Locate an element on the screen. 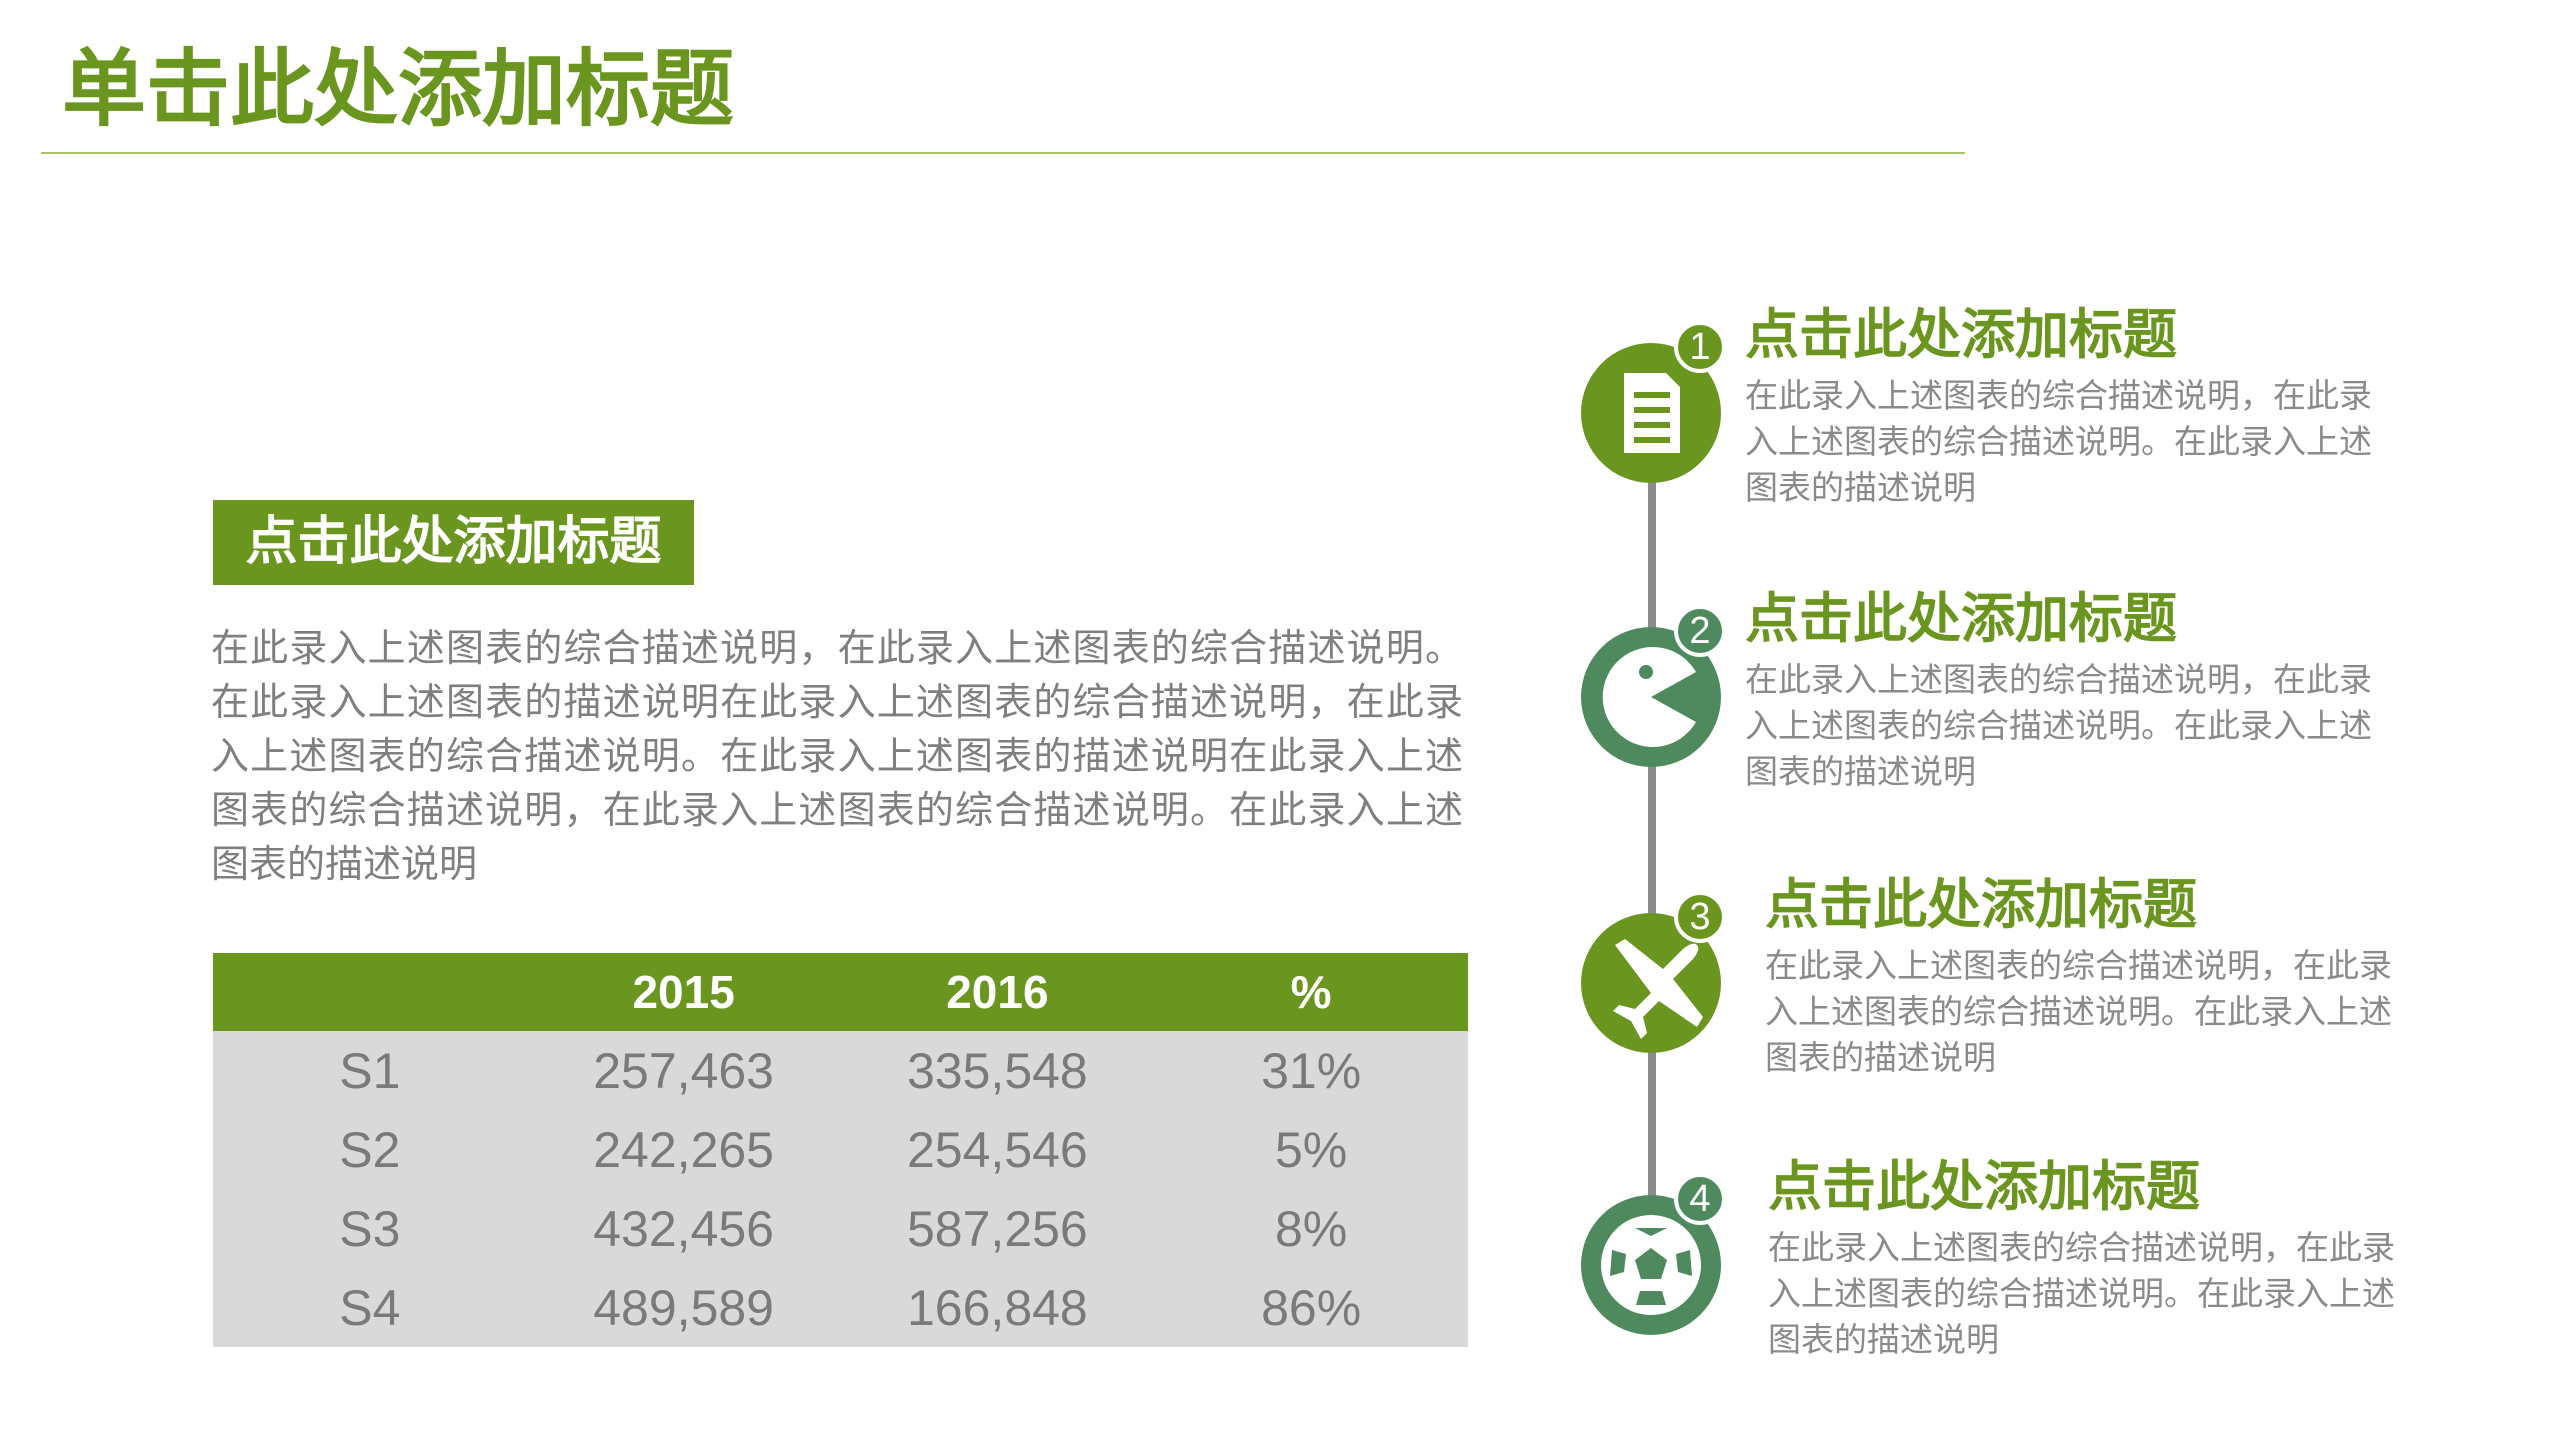  badge-number: 2 is located at coordinates (1699, 631).